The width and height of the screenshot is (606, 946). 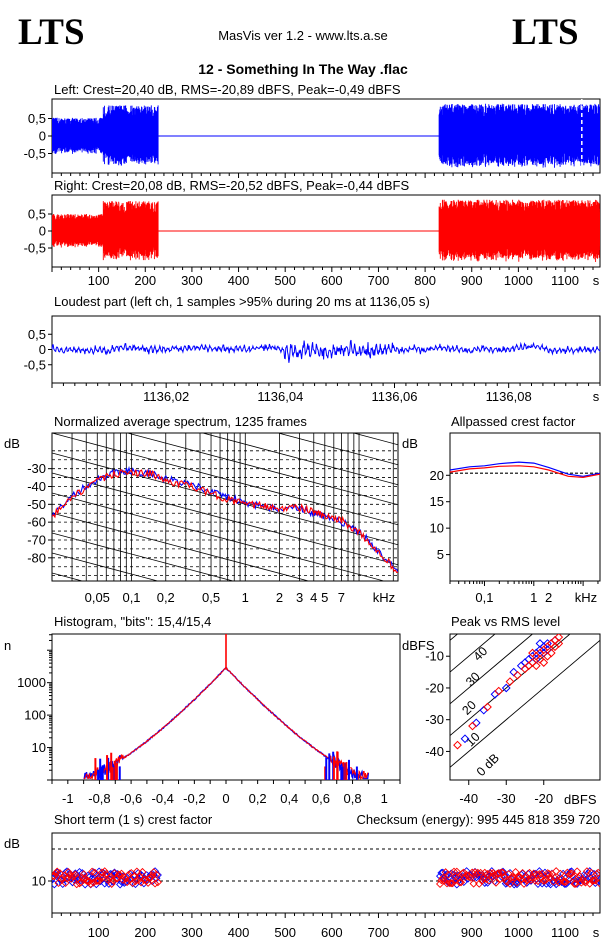 I want to click on app-title: MasVis ver 1.2 - www.lts.a.se, so click(x=303, y=35).